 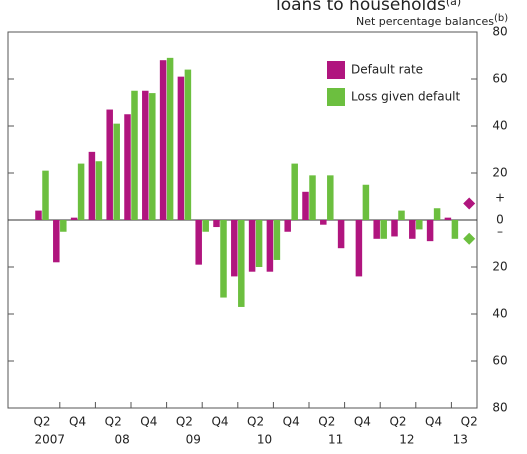 What do you see at coordinates (406, 97) in the screenshot?
I see `legend-label: Loss given default` at bounding box center [406, 97].